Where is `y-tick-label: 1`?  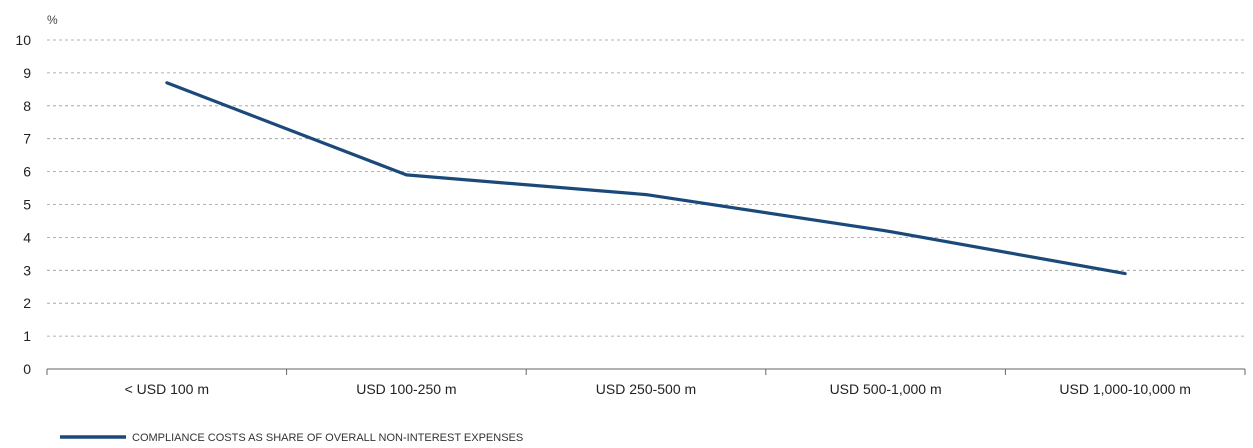
y-tick-label: 1 is located at coordinates (27, 336).